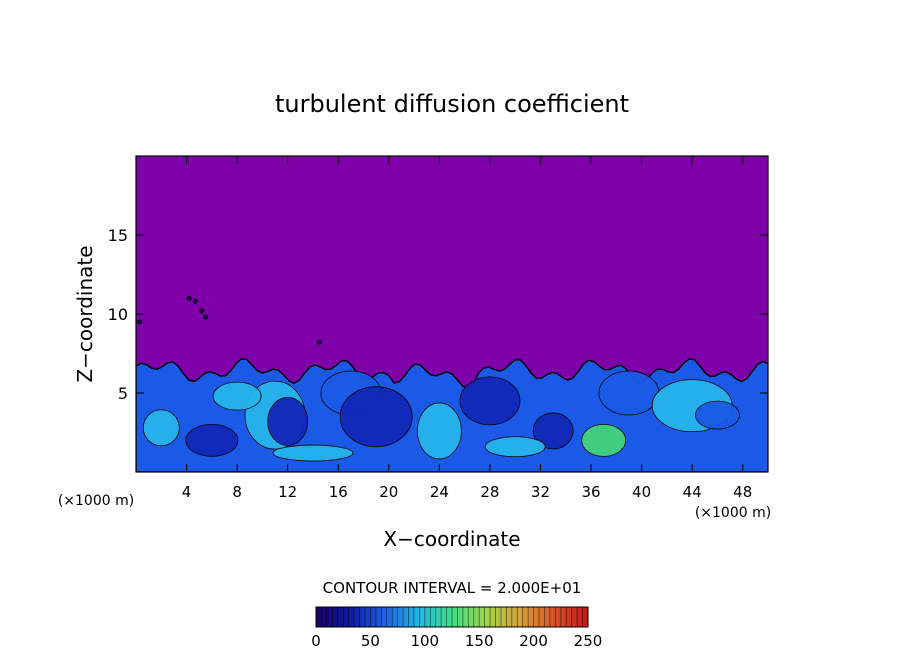  What do you see at coordinates (338, 492) in the screenshot?
I see `x-tick-label: 16` at bounding box center [338, 492].